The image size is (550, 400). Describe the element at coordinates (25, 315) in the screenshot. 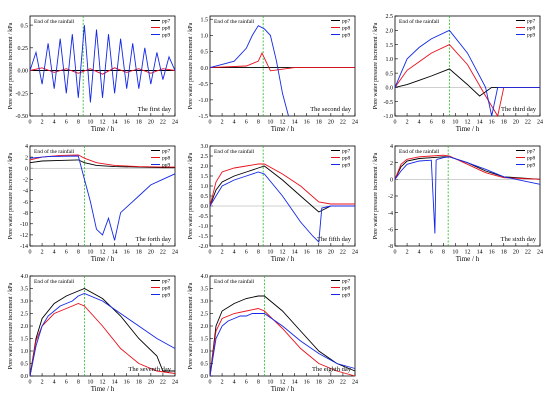

I see `y-tick-label: 2.5` at that location.